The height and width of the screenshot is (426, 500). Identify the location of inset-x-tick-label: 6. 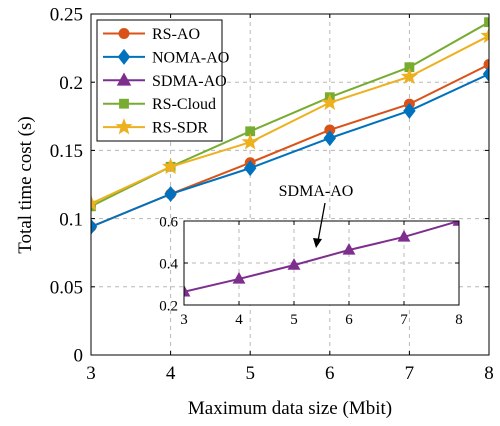
(349, 320).